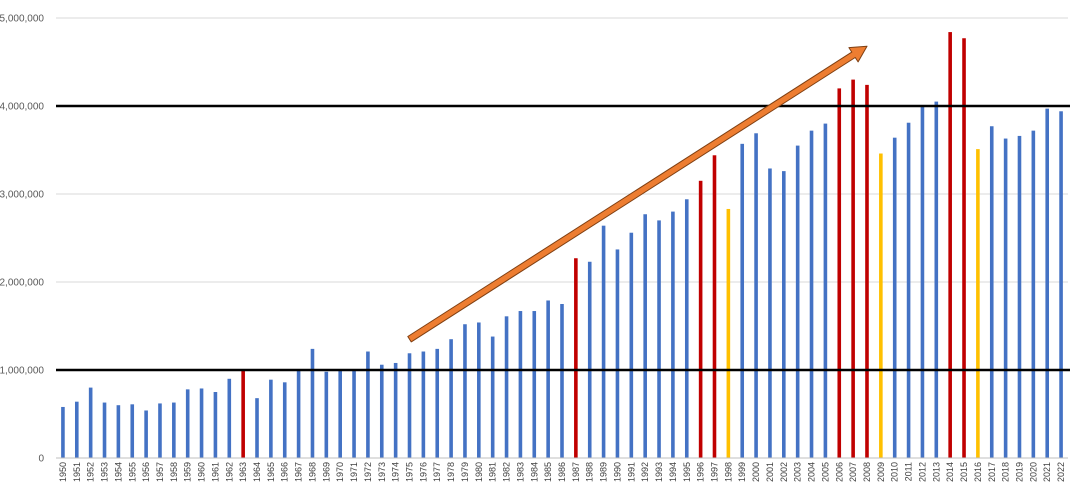 Image resolution: width=1080 pixels, height=488 pixels. Describe the element at coordinates (215, 425) in the screenshot. I see `bar-1961` at that location.